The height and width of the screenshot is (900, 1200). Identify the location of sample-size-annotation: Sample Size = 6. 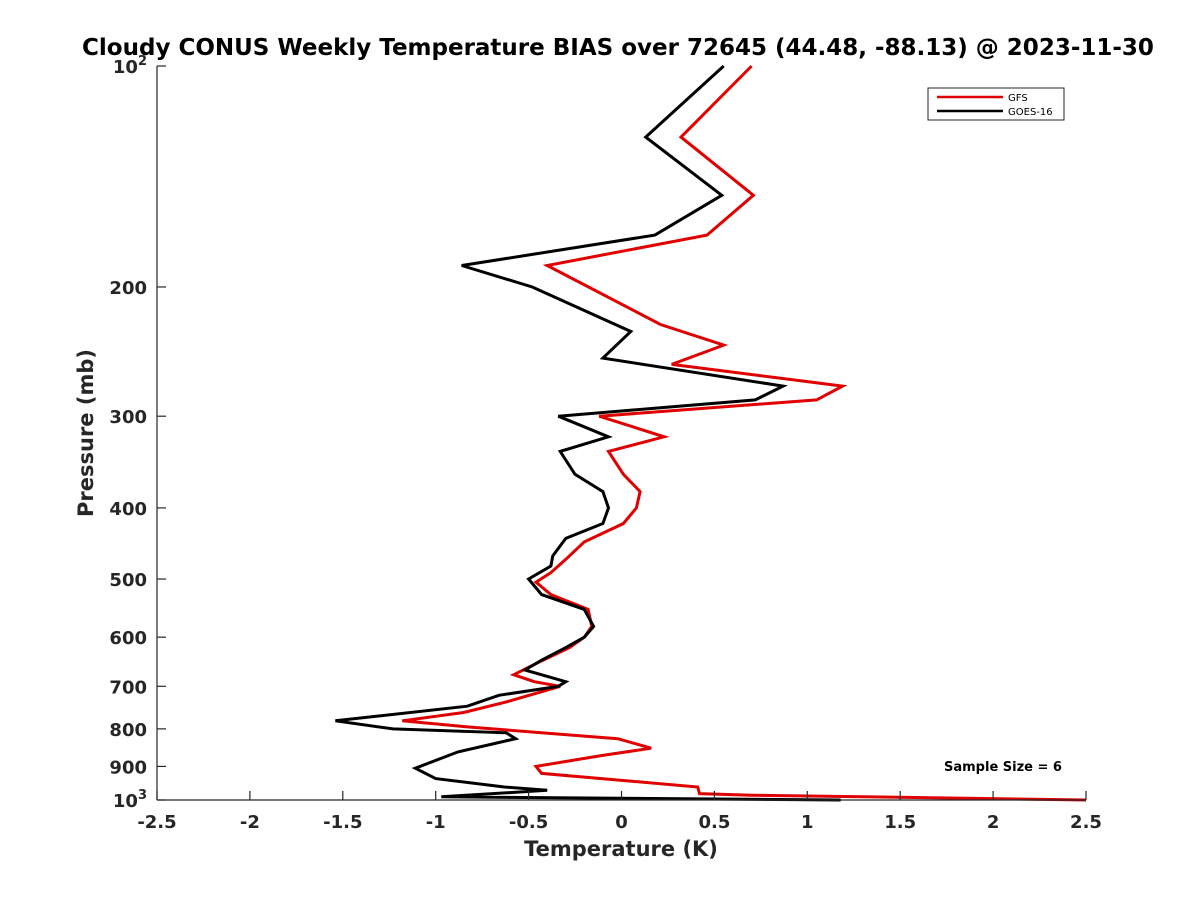
(1003, 767).